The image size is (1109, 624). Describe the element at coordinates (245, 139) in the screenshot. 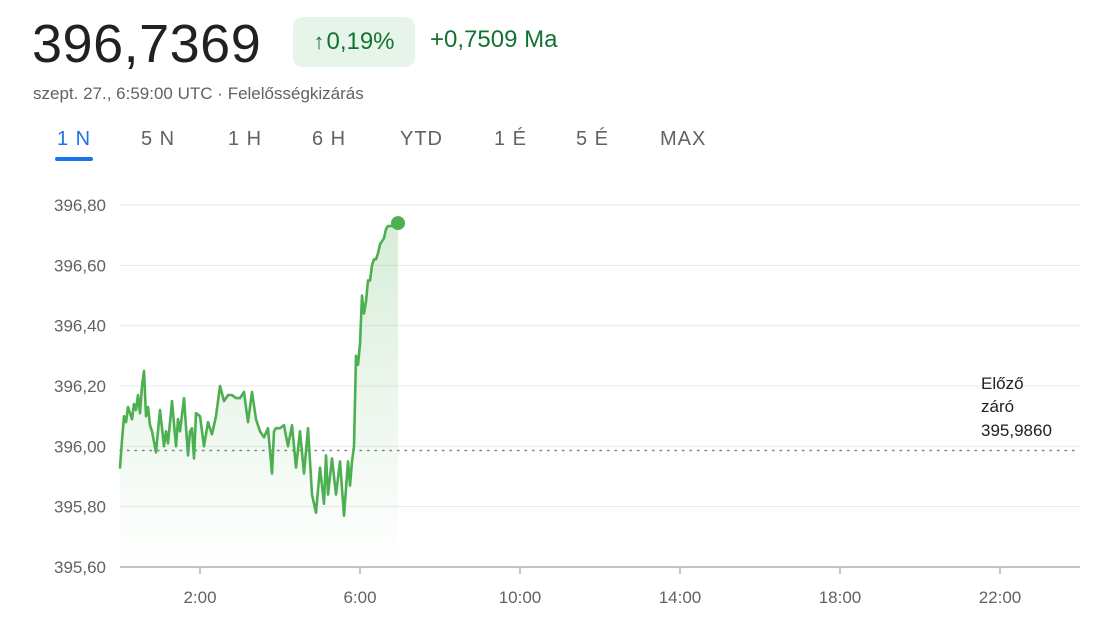

I see `tab-1m: 1 H` at that location.